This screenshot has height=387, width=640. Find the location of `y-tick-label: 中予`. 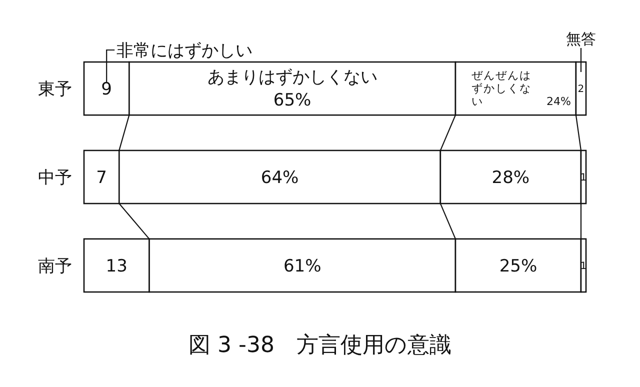

y-tick-label: 中予 is located at coordinates (55, 178).